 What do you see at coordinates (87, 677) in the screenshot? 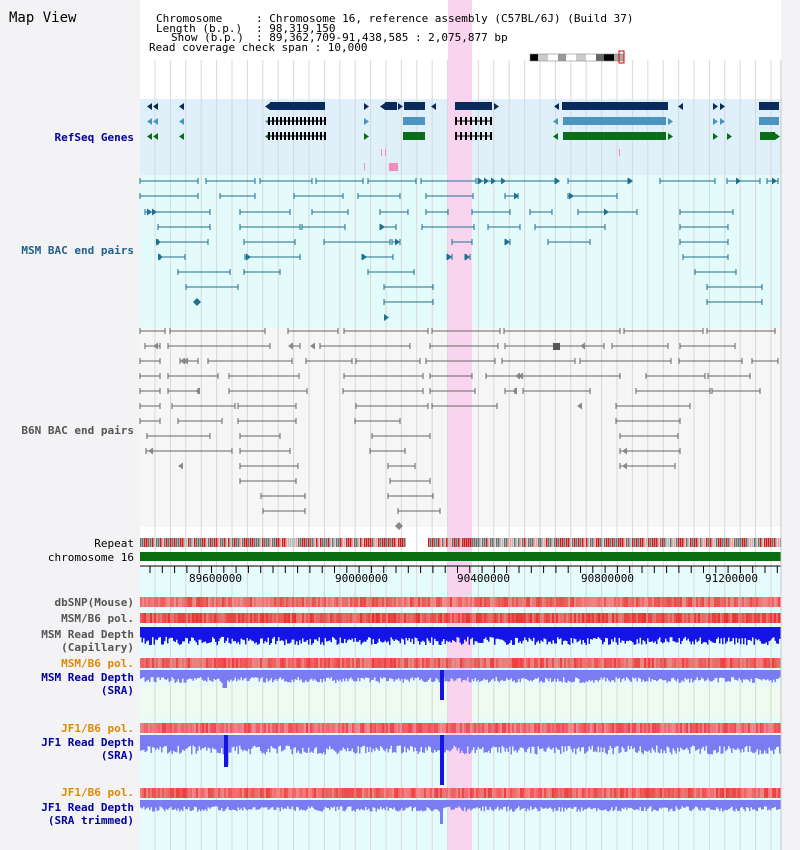
I see `track-label-msm-depth-sra: MSM Read Depth` at bounding box center [87, 677].